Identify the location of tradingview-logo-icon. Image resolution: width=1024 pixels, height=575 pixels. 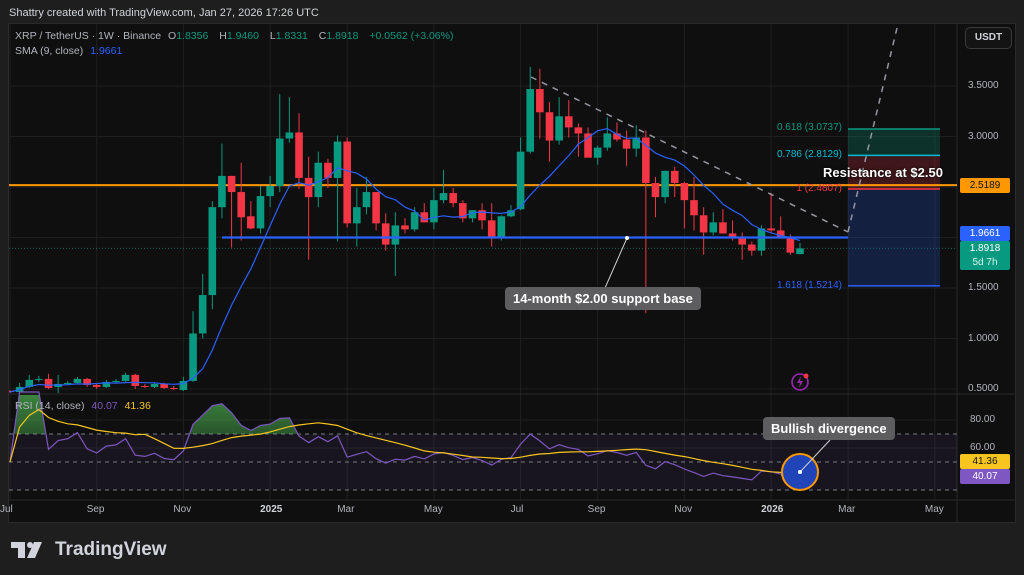
(26, 550).